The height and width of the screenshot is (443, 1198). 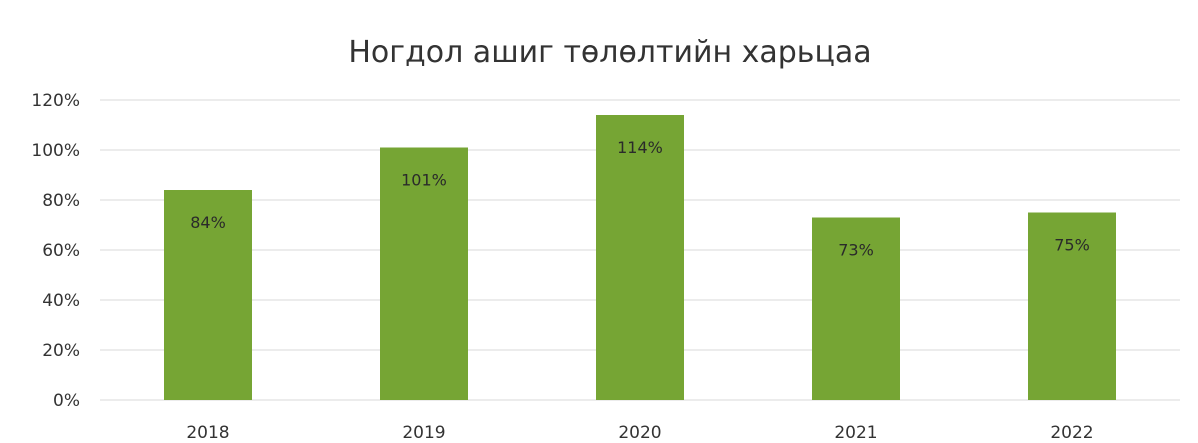 What do you see at coordinates (61, 351) in the screenshot?
I see `y-tick-label: 20%` at bounding box center [61, 351].